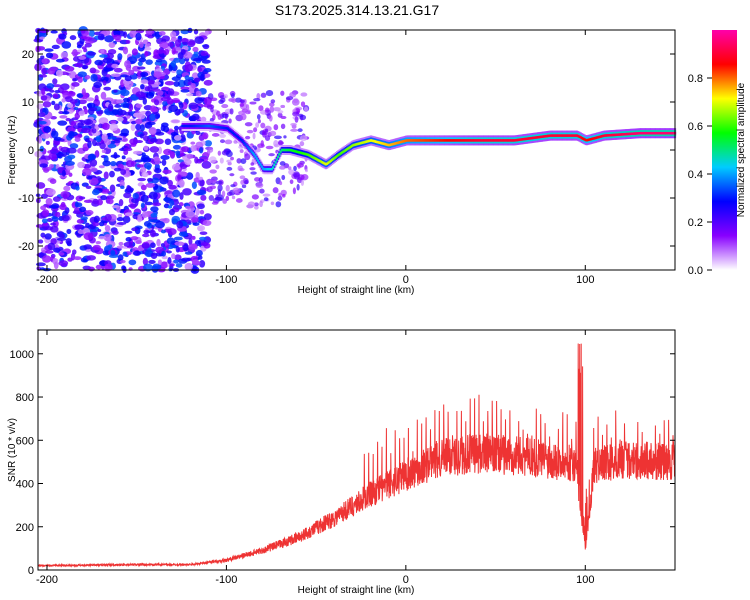 The image size is (750, 600). I want to click on colorbar-tick-label: 0.8, so click(695, 79).